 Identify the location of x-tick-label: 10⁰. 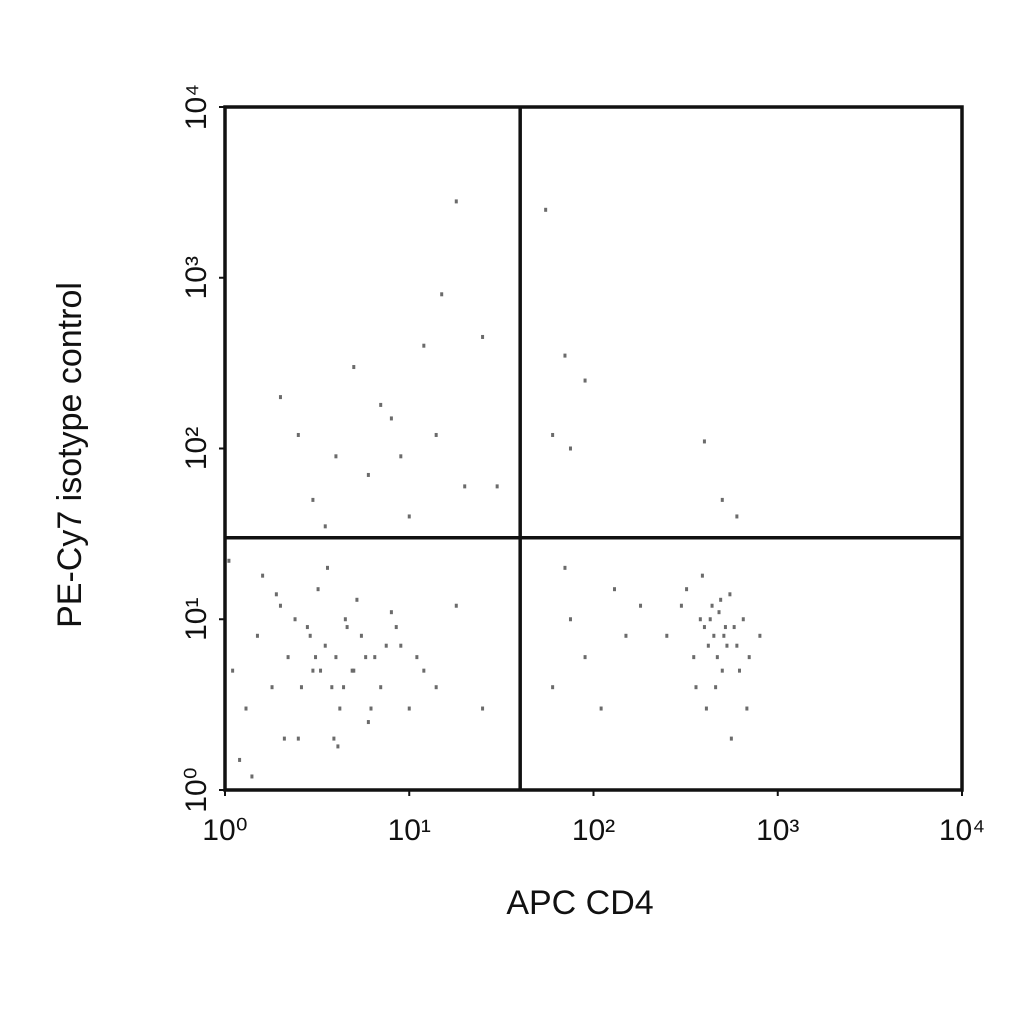
(224, 830).